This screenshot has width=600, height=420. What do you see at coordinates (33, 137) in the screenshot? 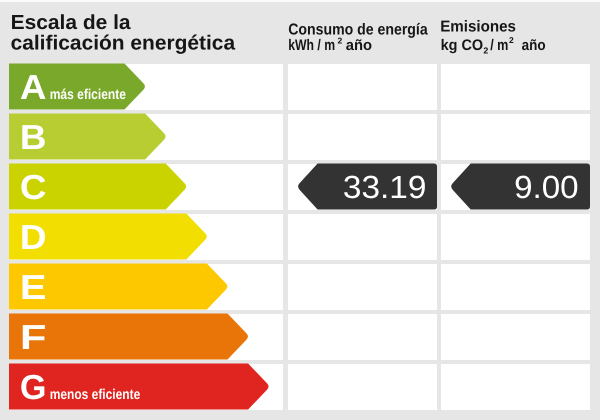
I see `svg-text: B` at bounding box center [33, 137].